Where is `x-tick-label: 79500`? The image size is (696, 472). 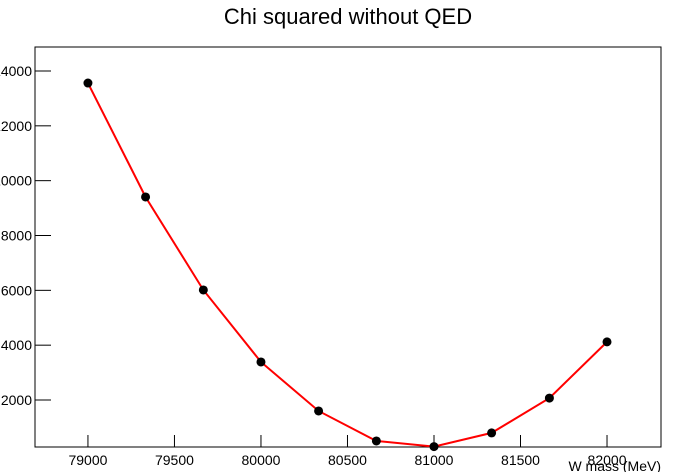 x-tick-label: 79500 is located at coordinates (174, 460).